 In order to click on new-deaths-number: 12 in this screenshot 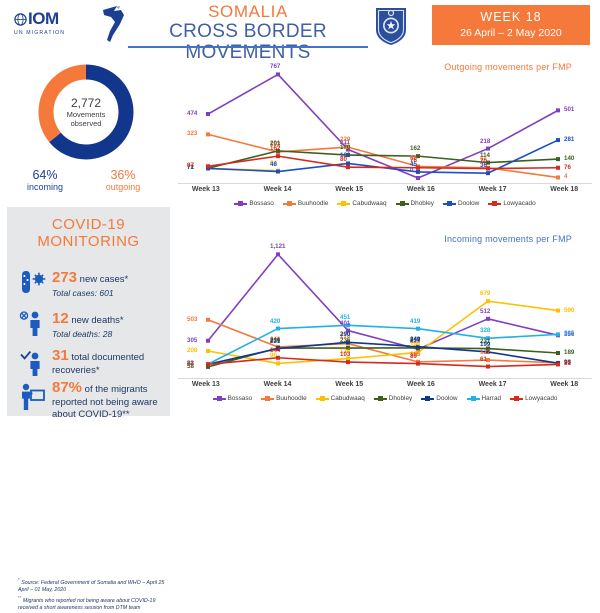, I will do `click(60, 318)`.